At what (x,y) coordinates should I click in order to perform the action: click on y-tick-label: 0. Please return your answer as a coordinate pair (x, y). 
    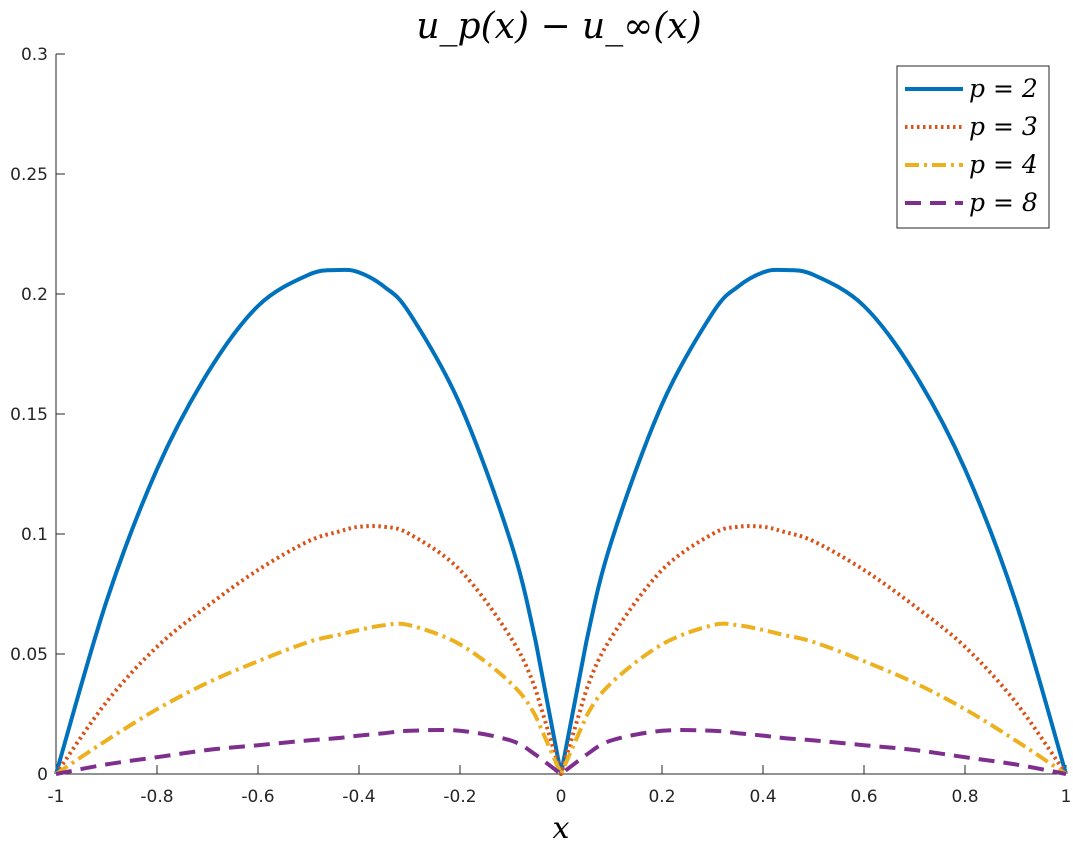
    Looking at the image, I should click on (42, 775).